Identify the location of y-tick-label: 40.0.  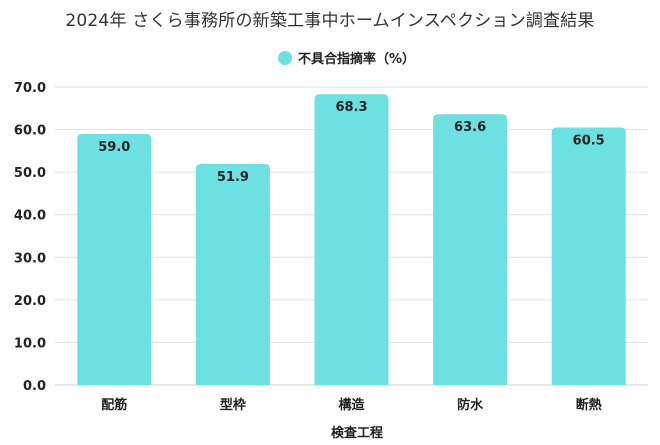
(30, 216).